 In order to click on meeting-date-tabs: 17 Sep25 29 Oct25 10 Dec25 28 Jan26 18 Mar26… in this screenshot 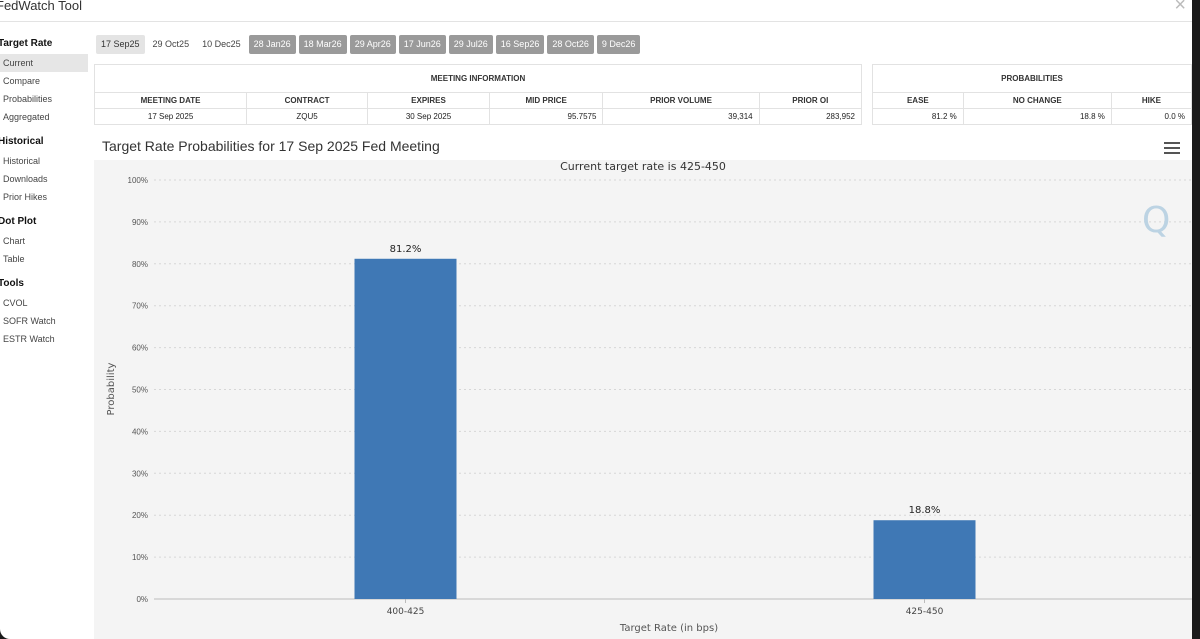, I will do `click(368, 45)`.